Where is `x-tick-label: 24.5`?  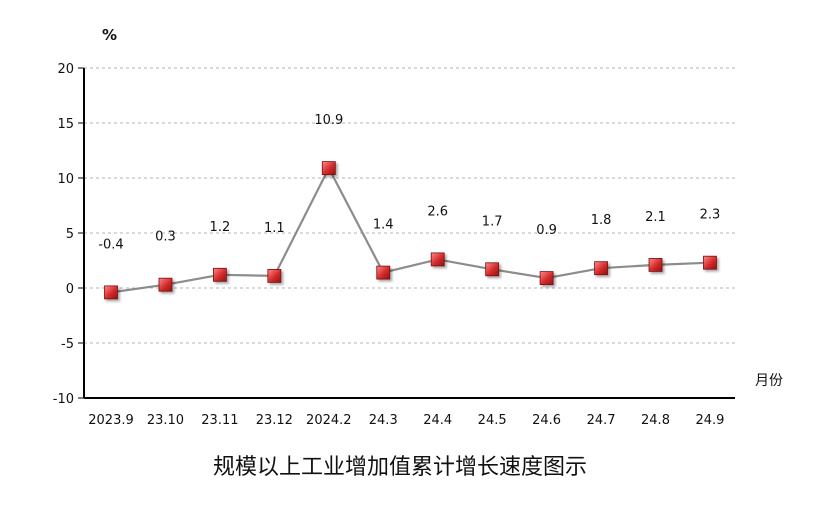 x-tick-label: 24.5 is located at coordinates (492, 420).